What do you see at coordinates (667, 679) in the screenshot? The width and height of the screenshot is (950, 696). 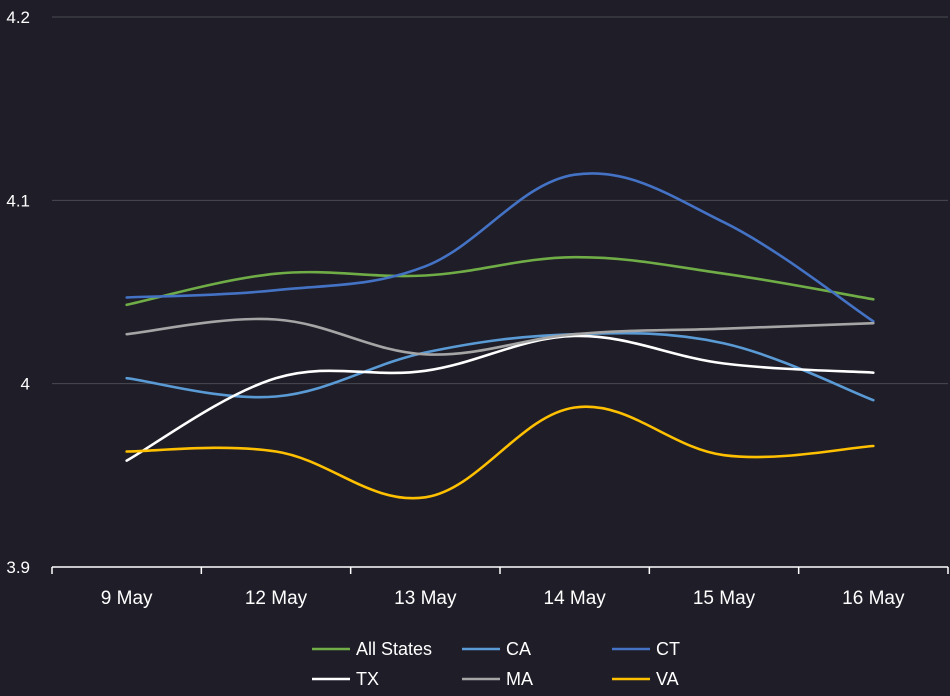 I see `legend-label-va: VA` at bounding box center [667, 679].